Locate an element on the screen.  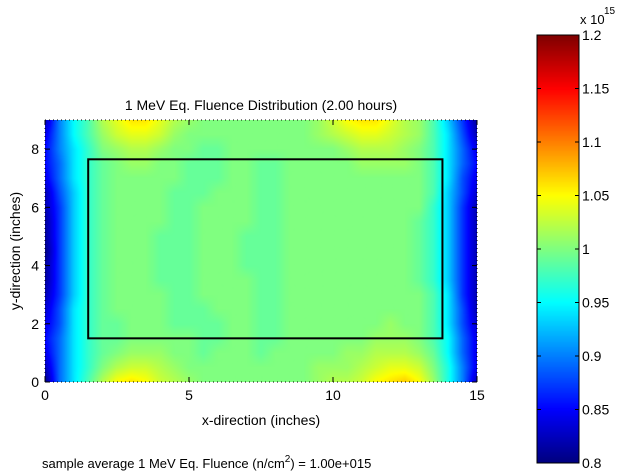
y-axis-label: y-direction (inches) is located at coordinates (15, 251).